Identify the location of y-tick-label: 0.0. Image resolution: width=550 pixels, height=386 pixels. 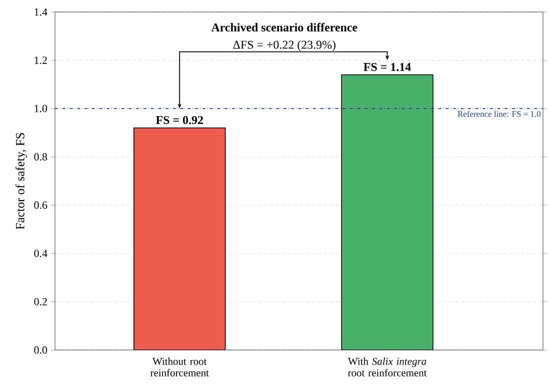
(41, 350).